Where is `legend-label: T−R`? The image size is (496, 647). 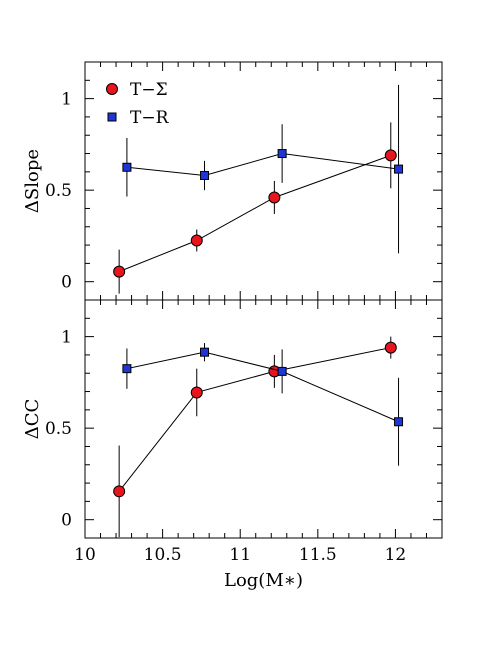 legend-label: T−R is located at coordinates (150, 118).